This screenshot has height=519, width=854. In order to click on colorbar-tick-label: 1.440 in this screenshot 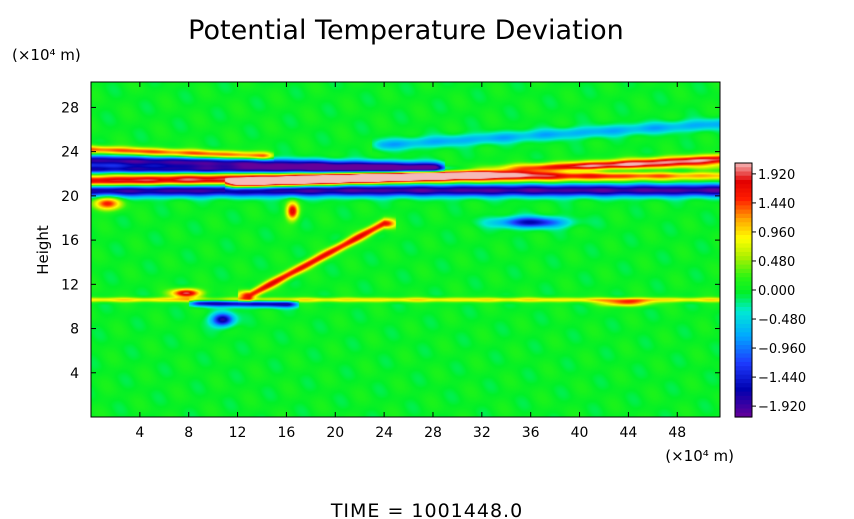, I will do `click(776, 204)`.